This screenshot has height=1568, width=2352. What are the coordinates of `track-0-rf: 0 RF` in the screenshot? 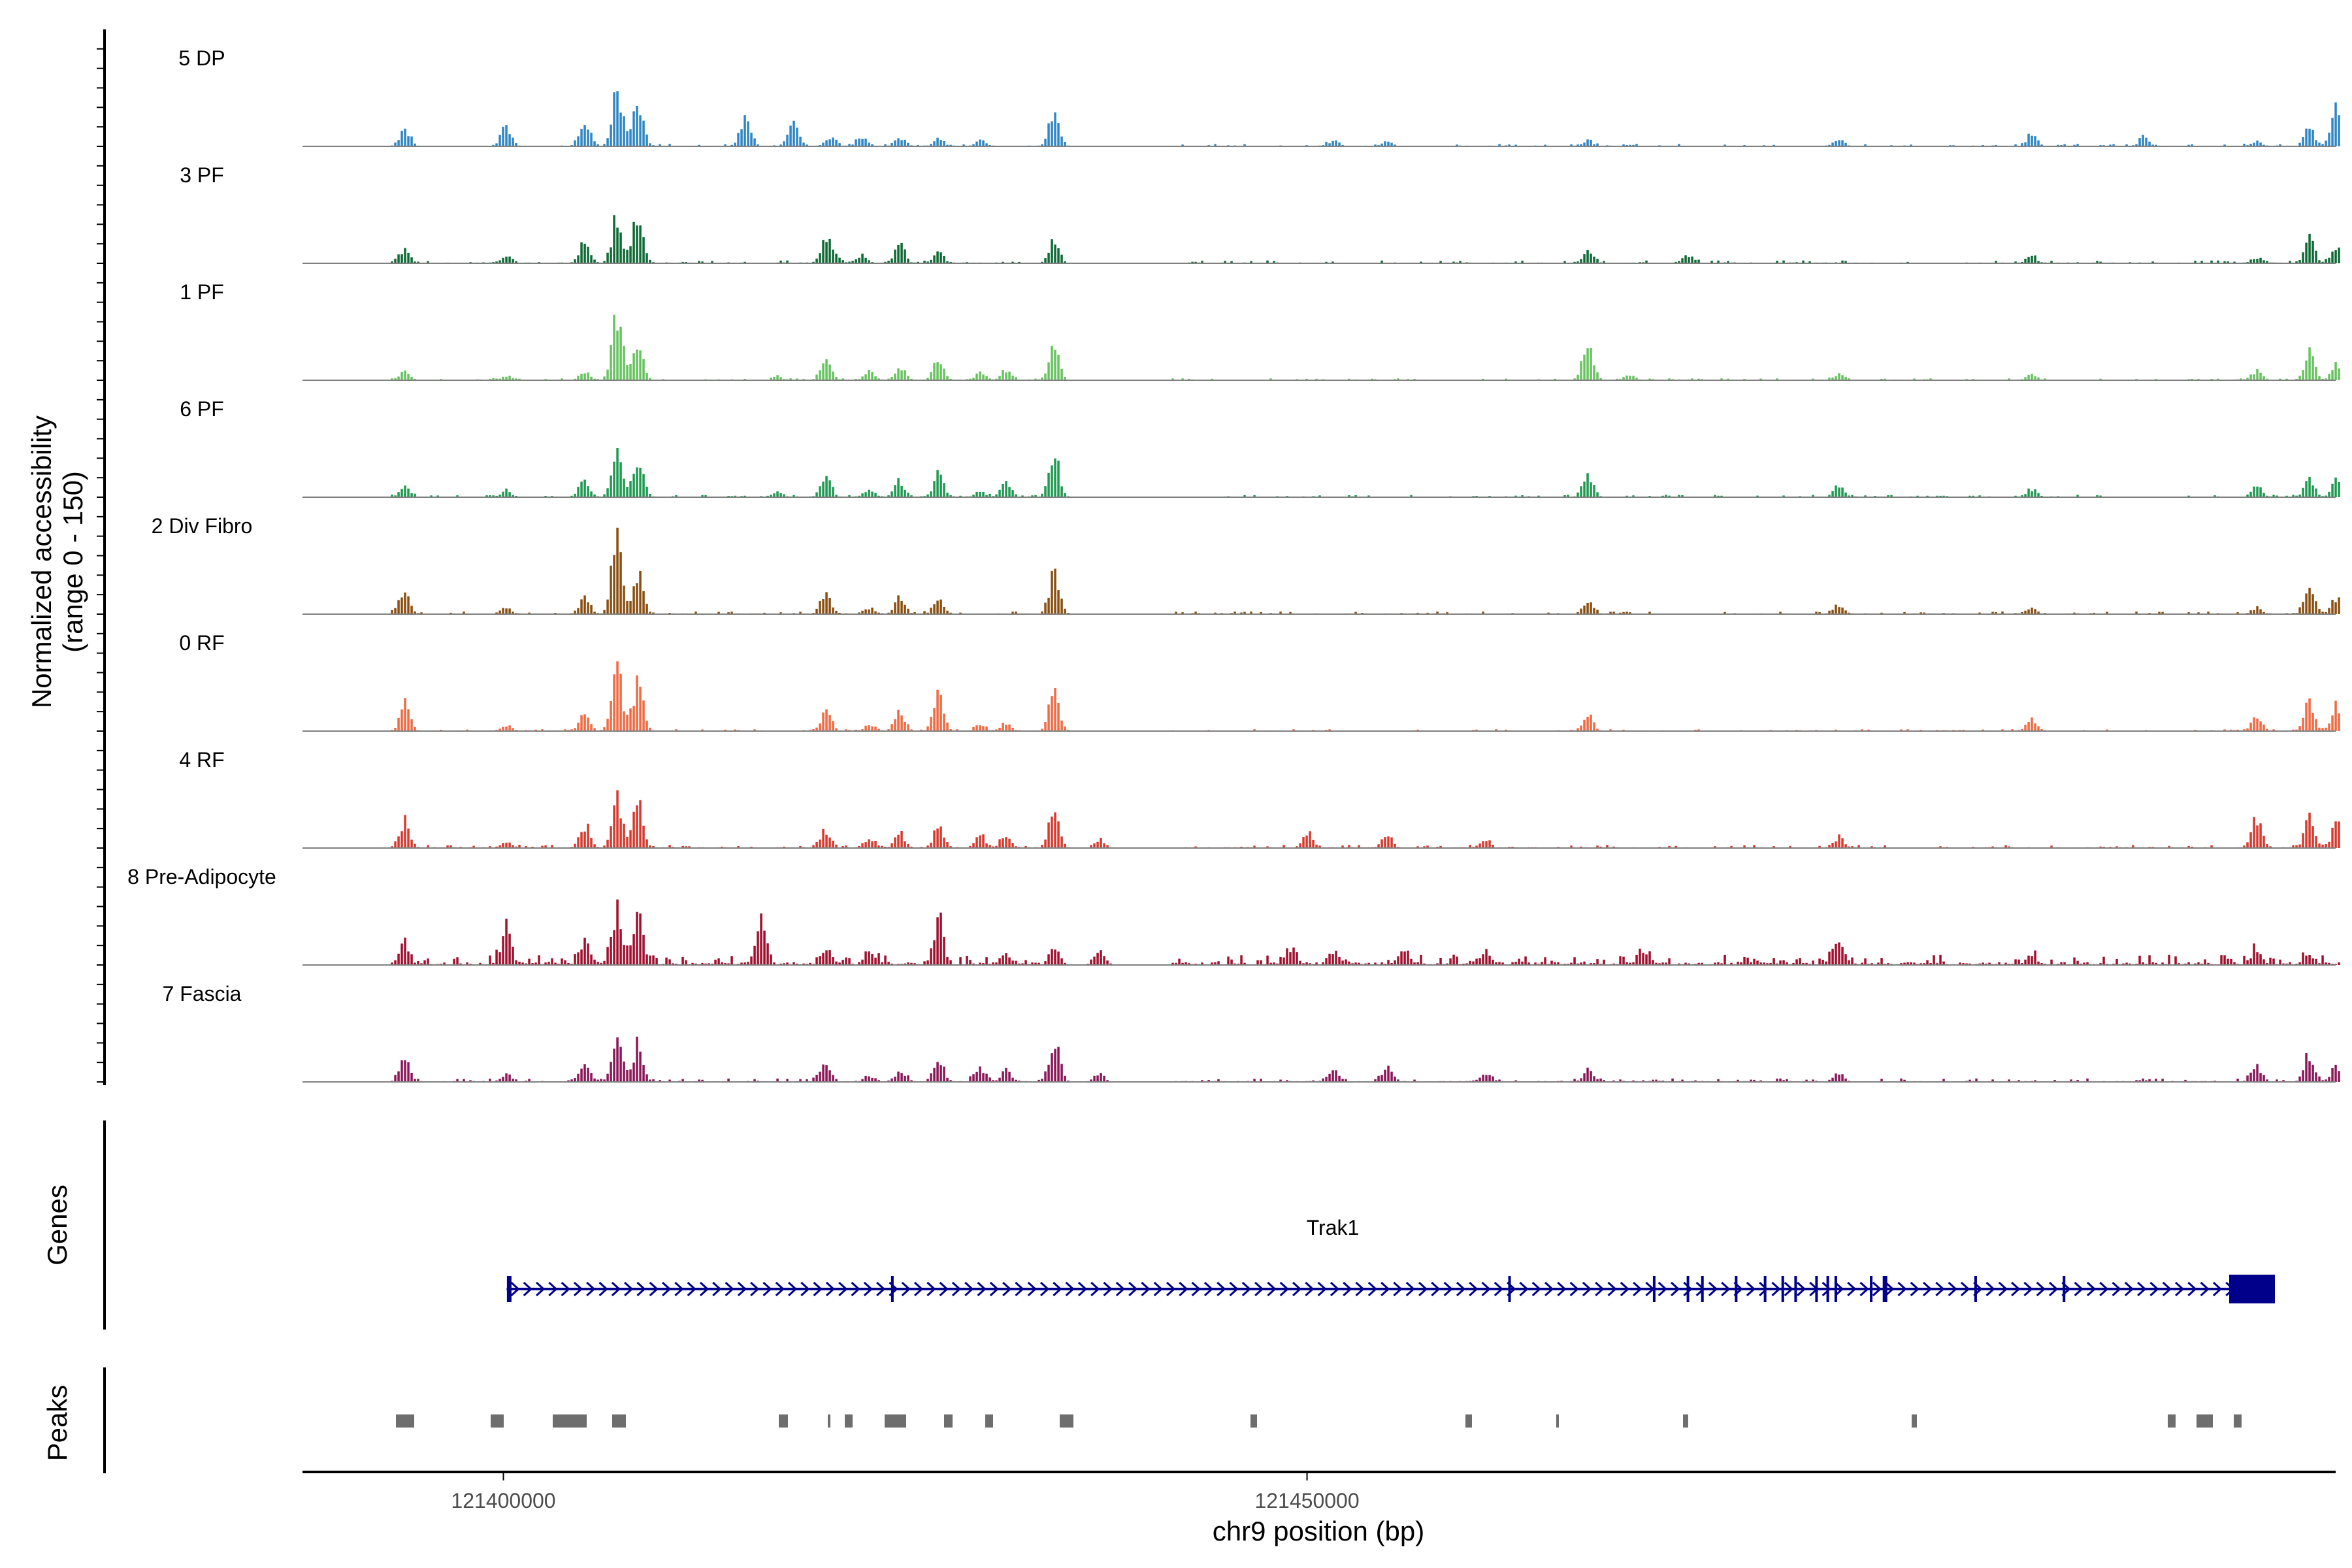 It's located at (1260, 681).